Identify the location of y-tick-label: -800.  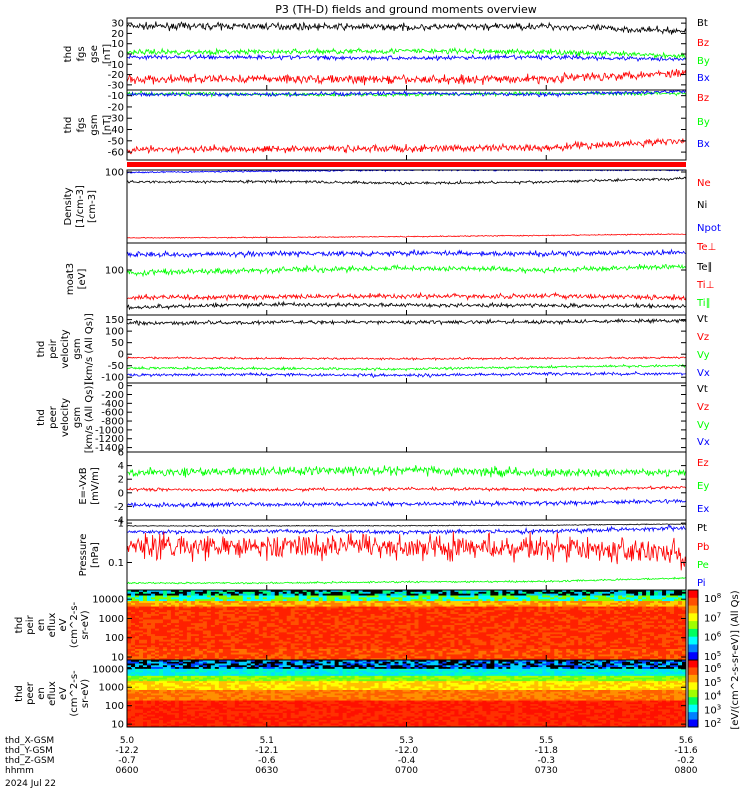
(112, 422).